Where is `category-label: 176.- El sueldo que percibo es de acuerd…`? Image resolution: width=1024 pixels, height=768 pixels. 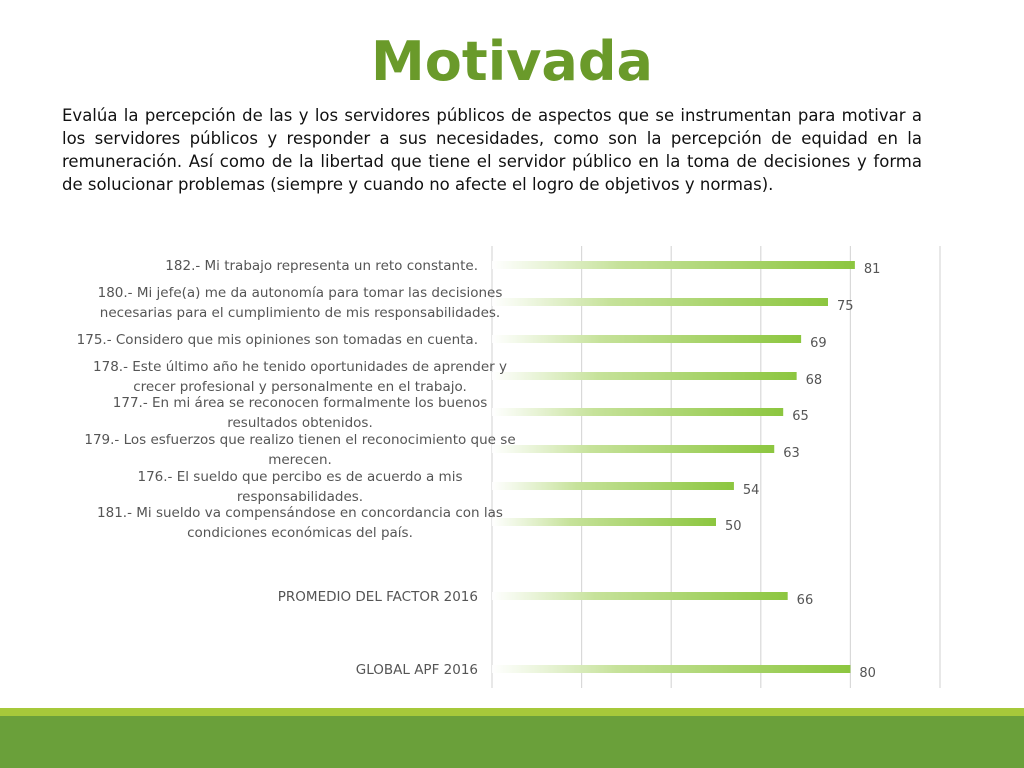 category-label: 176.- El sueldo que percibo es de acuerd… is located at coordinates (300, 487).